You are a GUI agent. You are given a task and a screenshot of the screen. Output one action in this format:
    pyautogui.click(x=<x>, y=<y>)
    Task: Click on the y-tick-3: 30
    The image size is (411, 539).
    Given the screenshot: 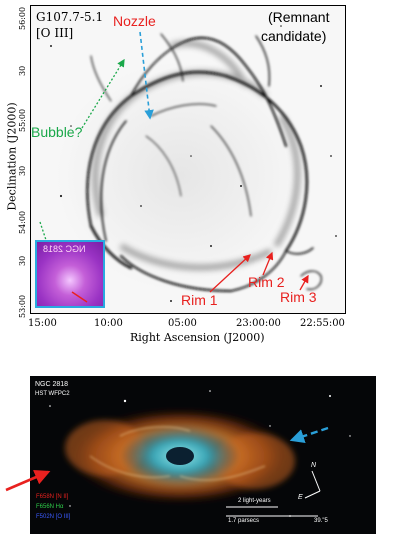 What is the action you would take?
    pyautogui.click(x=22, y=170)
    